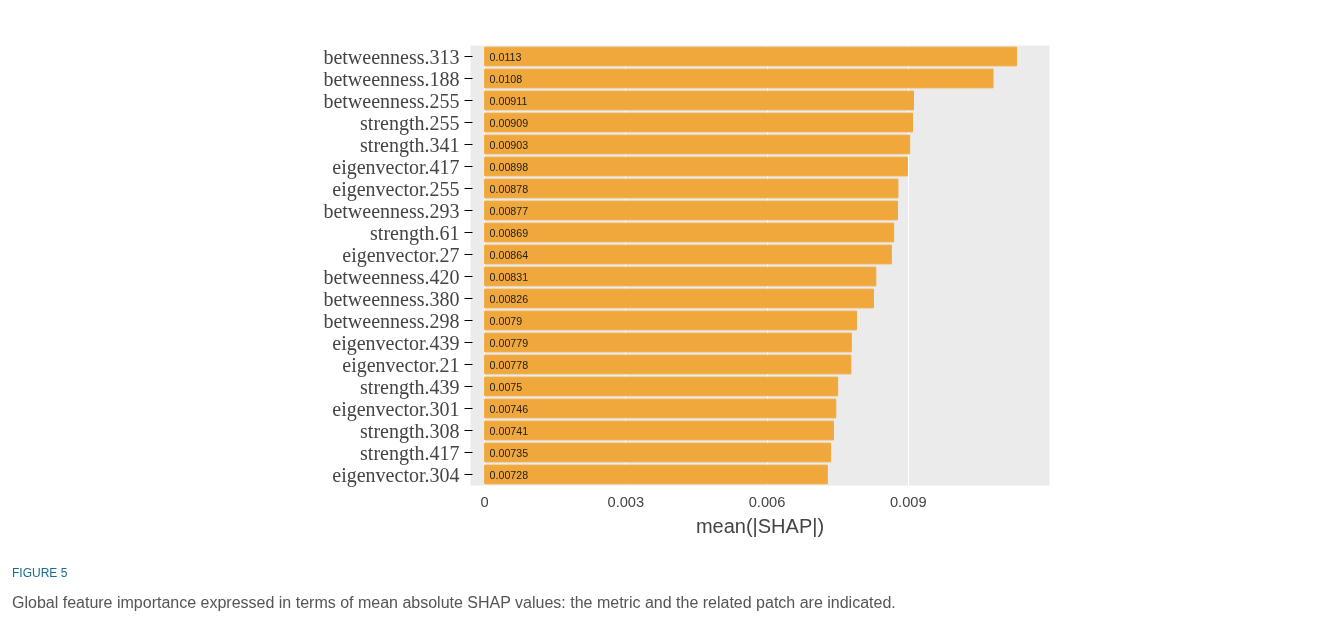 Image resolution: width=1319 pixels, height=622 pixels. I want to click on data-label: 0.00877, so click(509, 210).